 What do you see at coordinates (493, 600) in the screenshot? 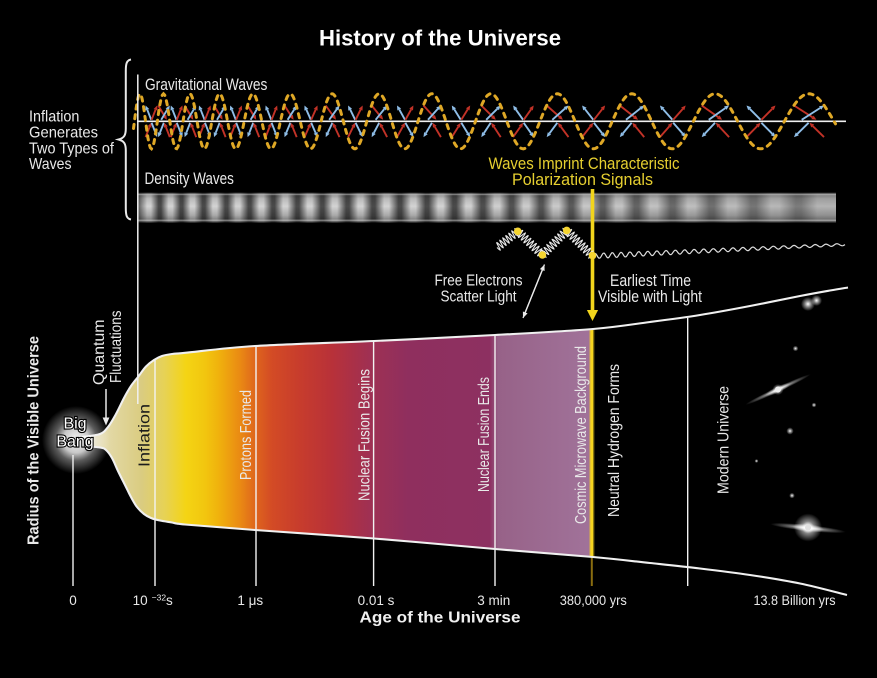
I see `svg-text: 3 min` at bounding box center [493, 600].